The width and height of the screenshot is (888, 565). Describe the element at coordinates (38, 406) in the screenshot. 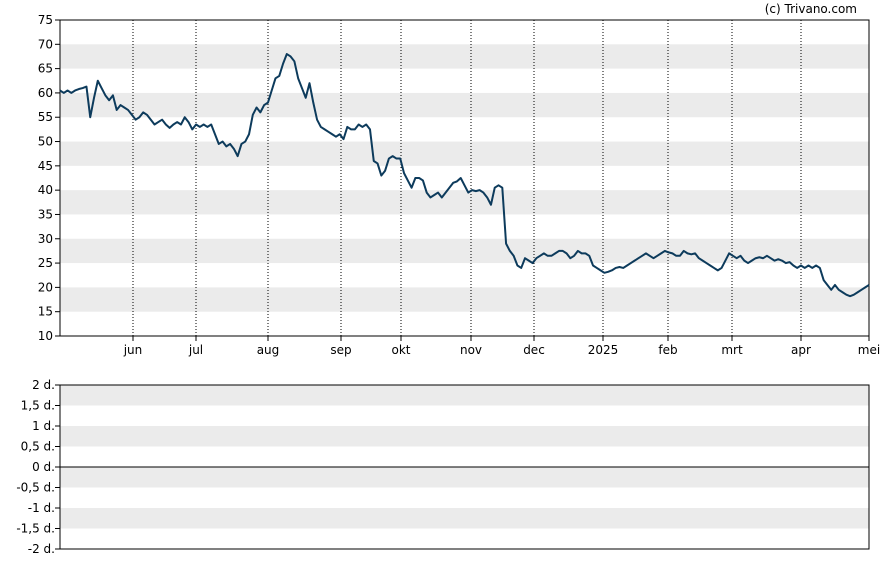

I see `y-tick-label: 1,5 d.` at that location.